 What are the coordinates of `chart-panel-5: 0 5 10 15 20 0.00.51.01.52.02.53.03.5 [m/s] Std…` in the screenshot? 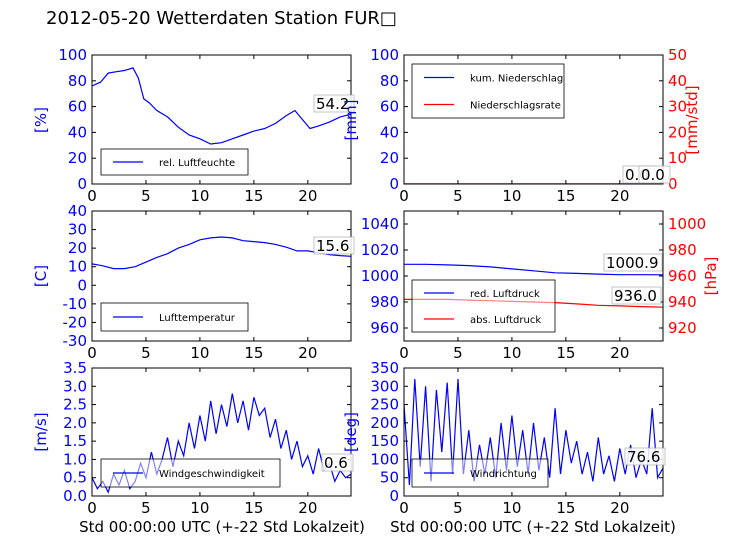 It's located at (198, 447).